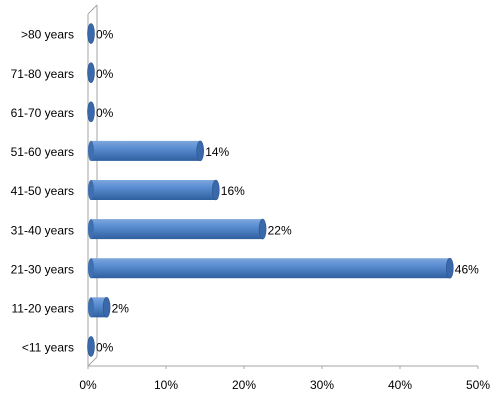 Image resolution: width=500 pixels, height=401 pixels. Describe the element at coordinates (42, 113) in the screenshot. I see `y-tick-label: 61-70 years` at that location.